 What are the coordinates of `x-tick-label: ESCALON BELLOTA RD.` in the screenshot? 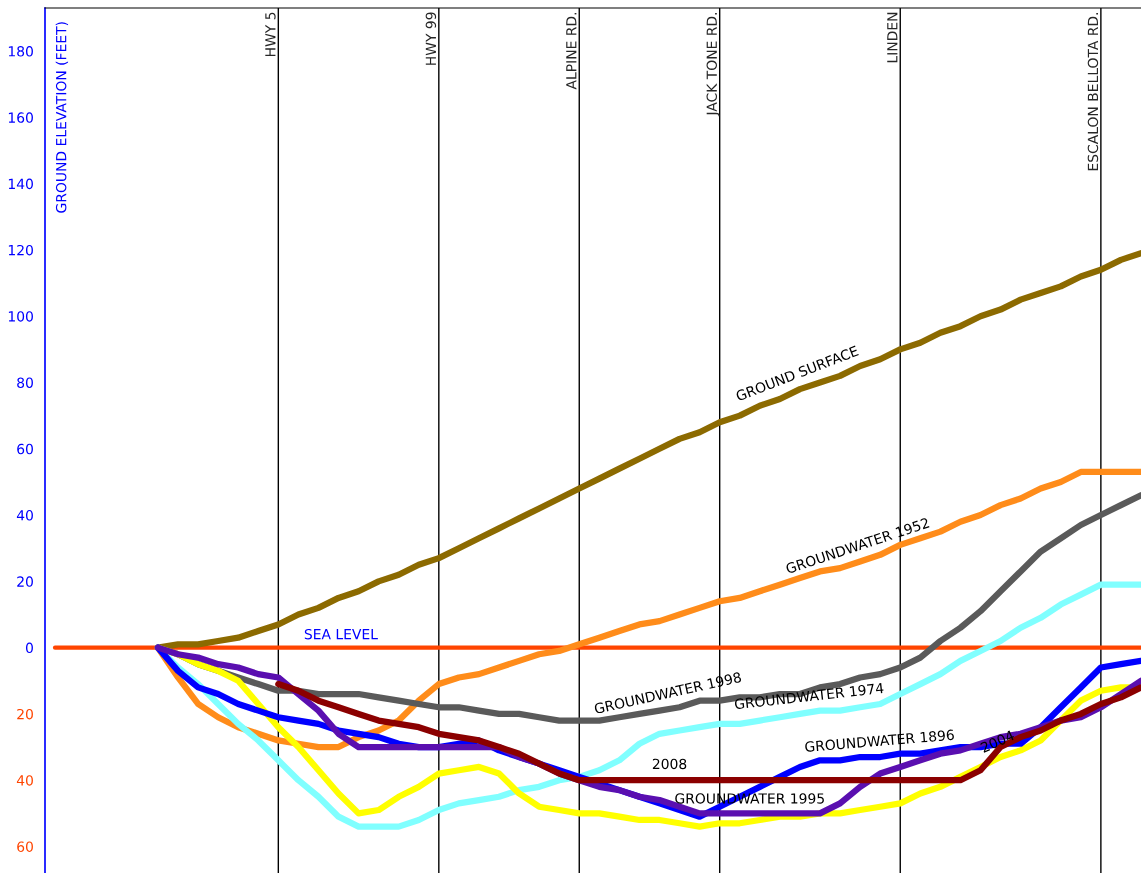 It's located at (1093, 91).